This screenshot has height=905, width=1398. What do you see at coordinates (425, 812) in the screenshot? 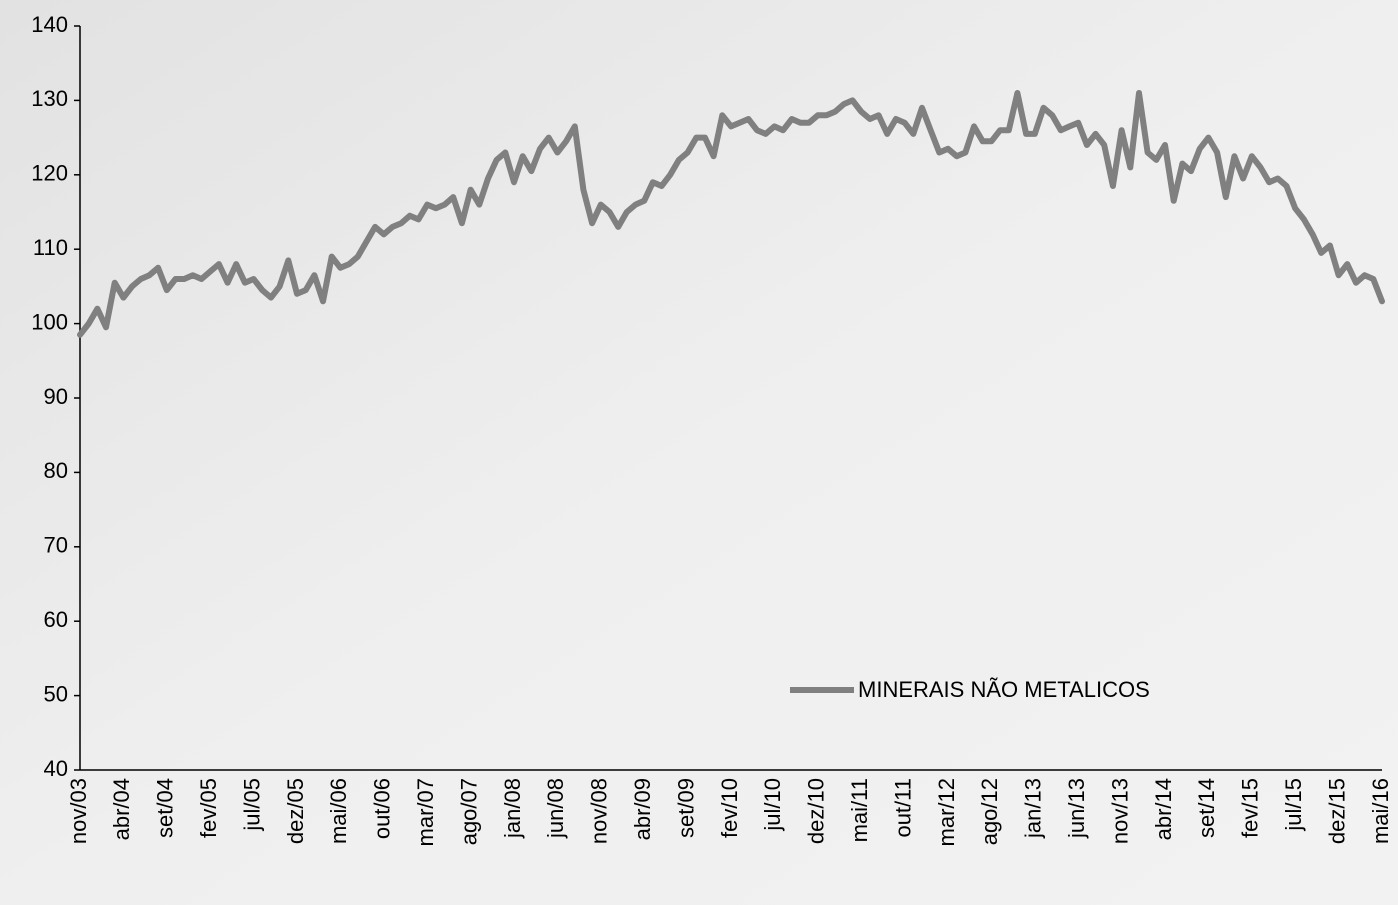
I see `x-tick-label: mar/07` at bounding box center [425, 812].